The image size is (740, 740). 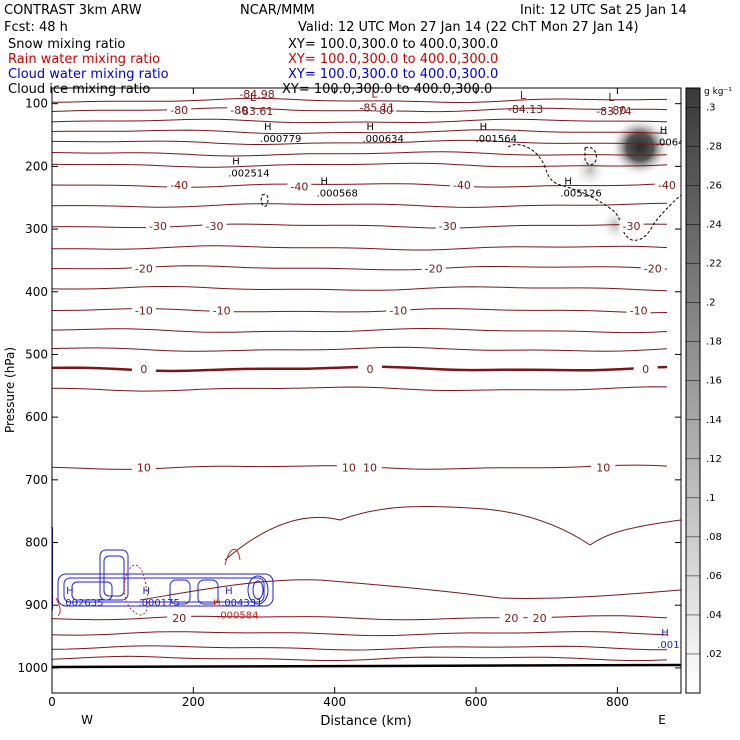 I want to click on low-value: -84.98, so click(x=256, y=94).